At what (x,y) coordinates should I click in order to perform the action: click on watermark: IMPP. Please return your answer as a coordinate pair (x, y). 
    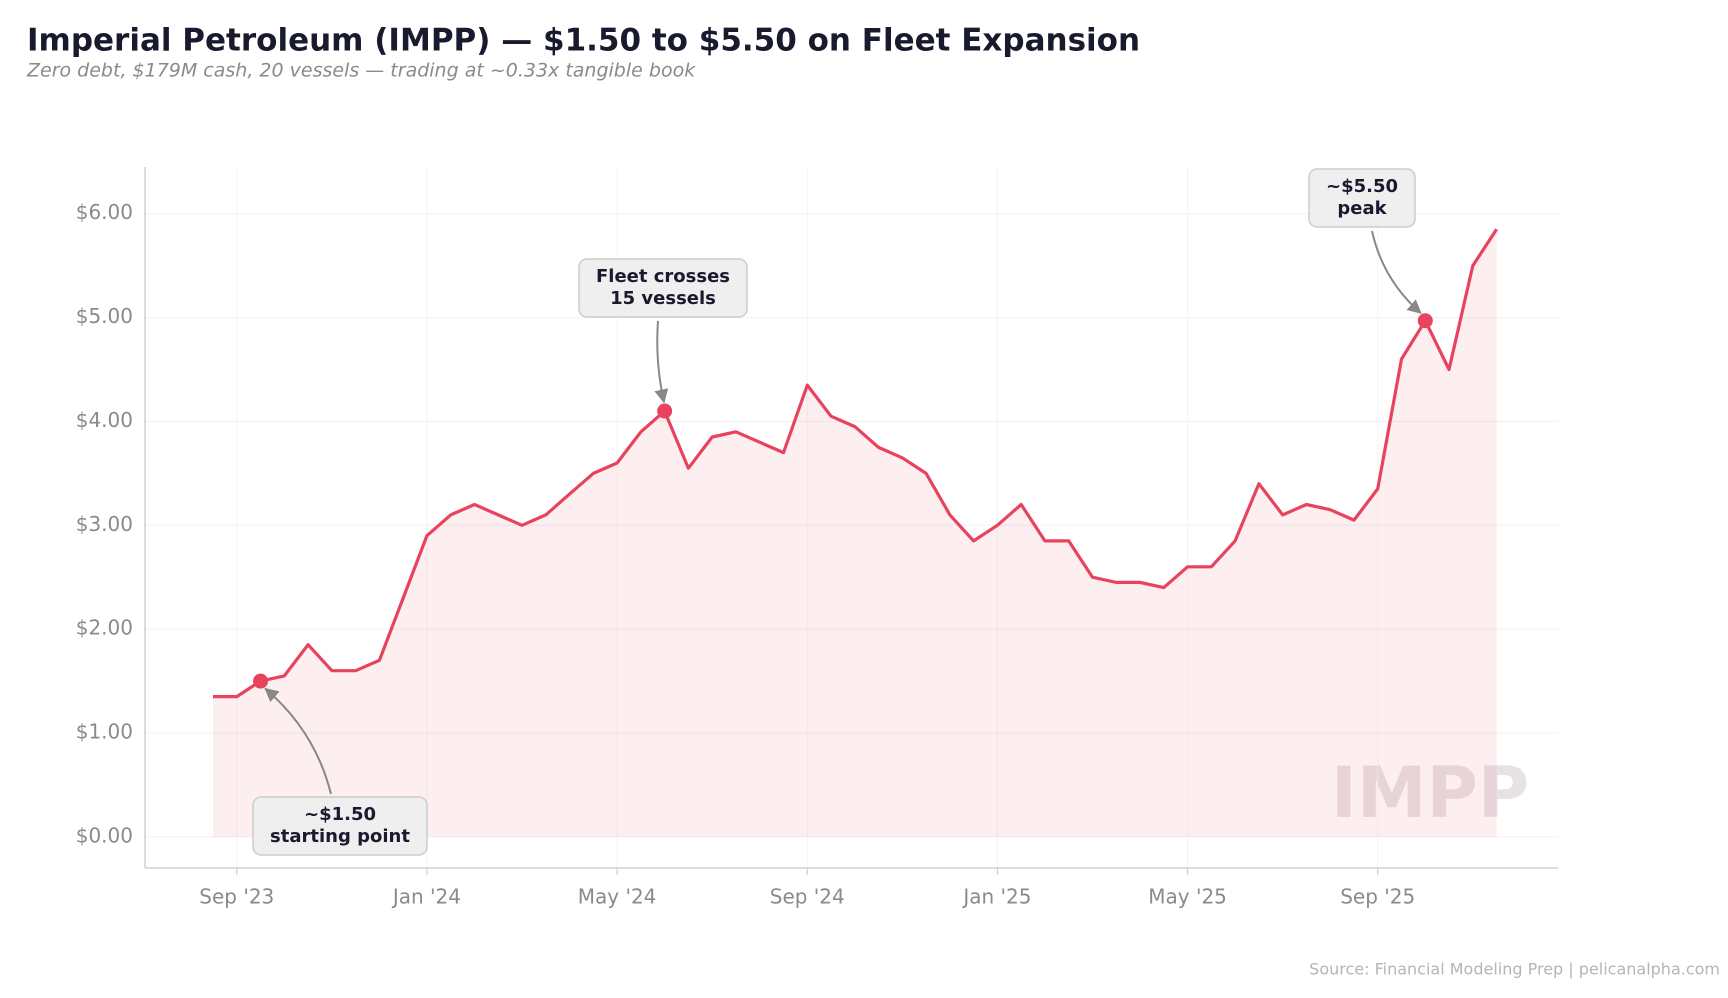
    Looking at the image, I should click on (1430, 793).